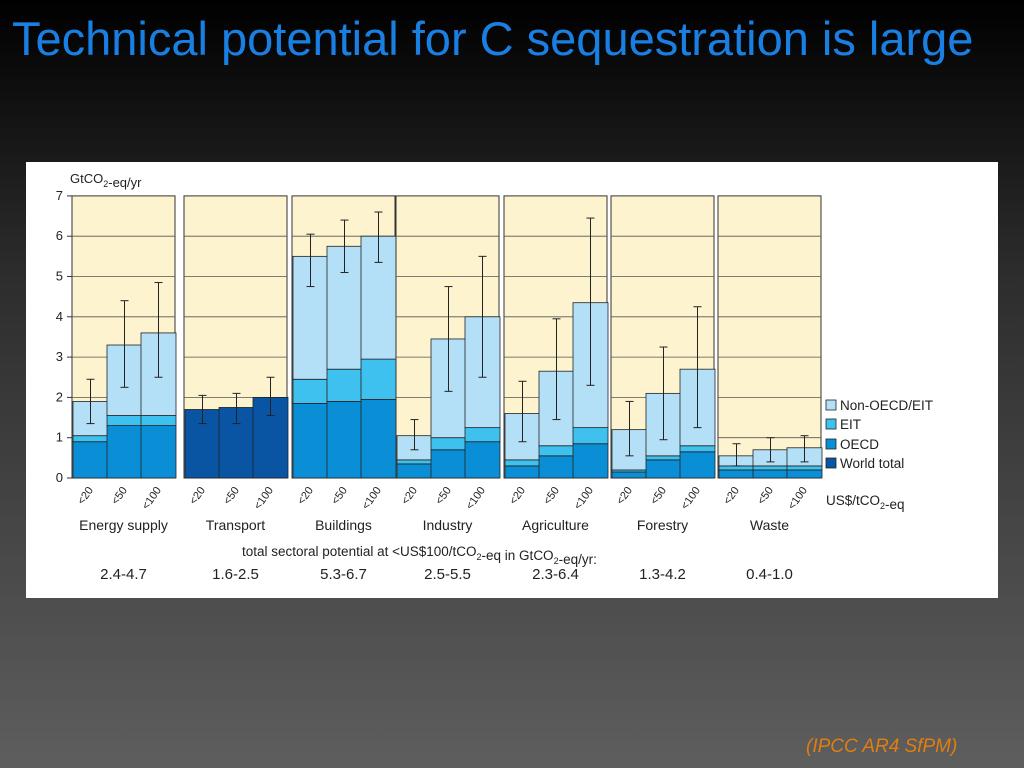 Image resolution: width=1024 pixels, height=768 pixels. I want to click on legend-eit-label: EIT, so click(850, 424).